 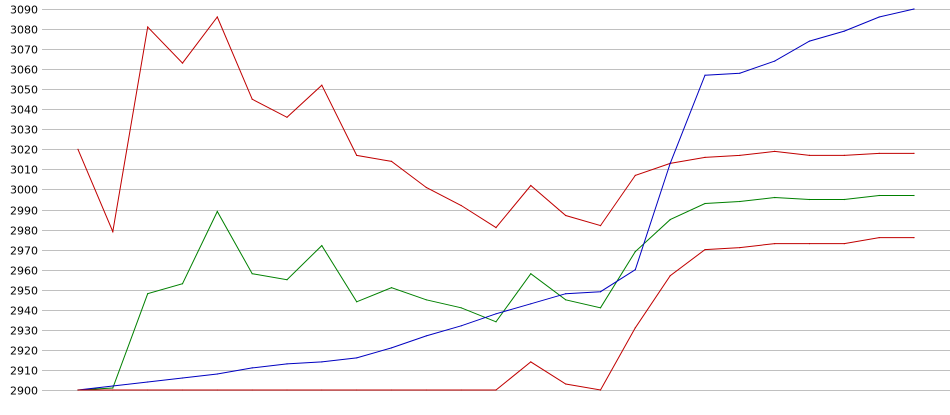 What do you see at coordinates (24, 391) in the screenshot?
I see `y-tick-label: 2900` at bounding box center [24, 391].